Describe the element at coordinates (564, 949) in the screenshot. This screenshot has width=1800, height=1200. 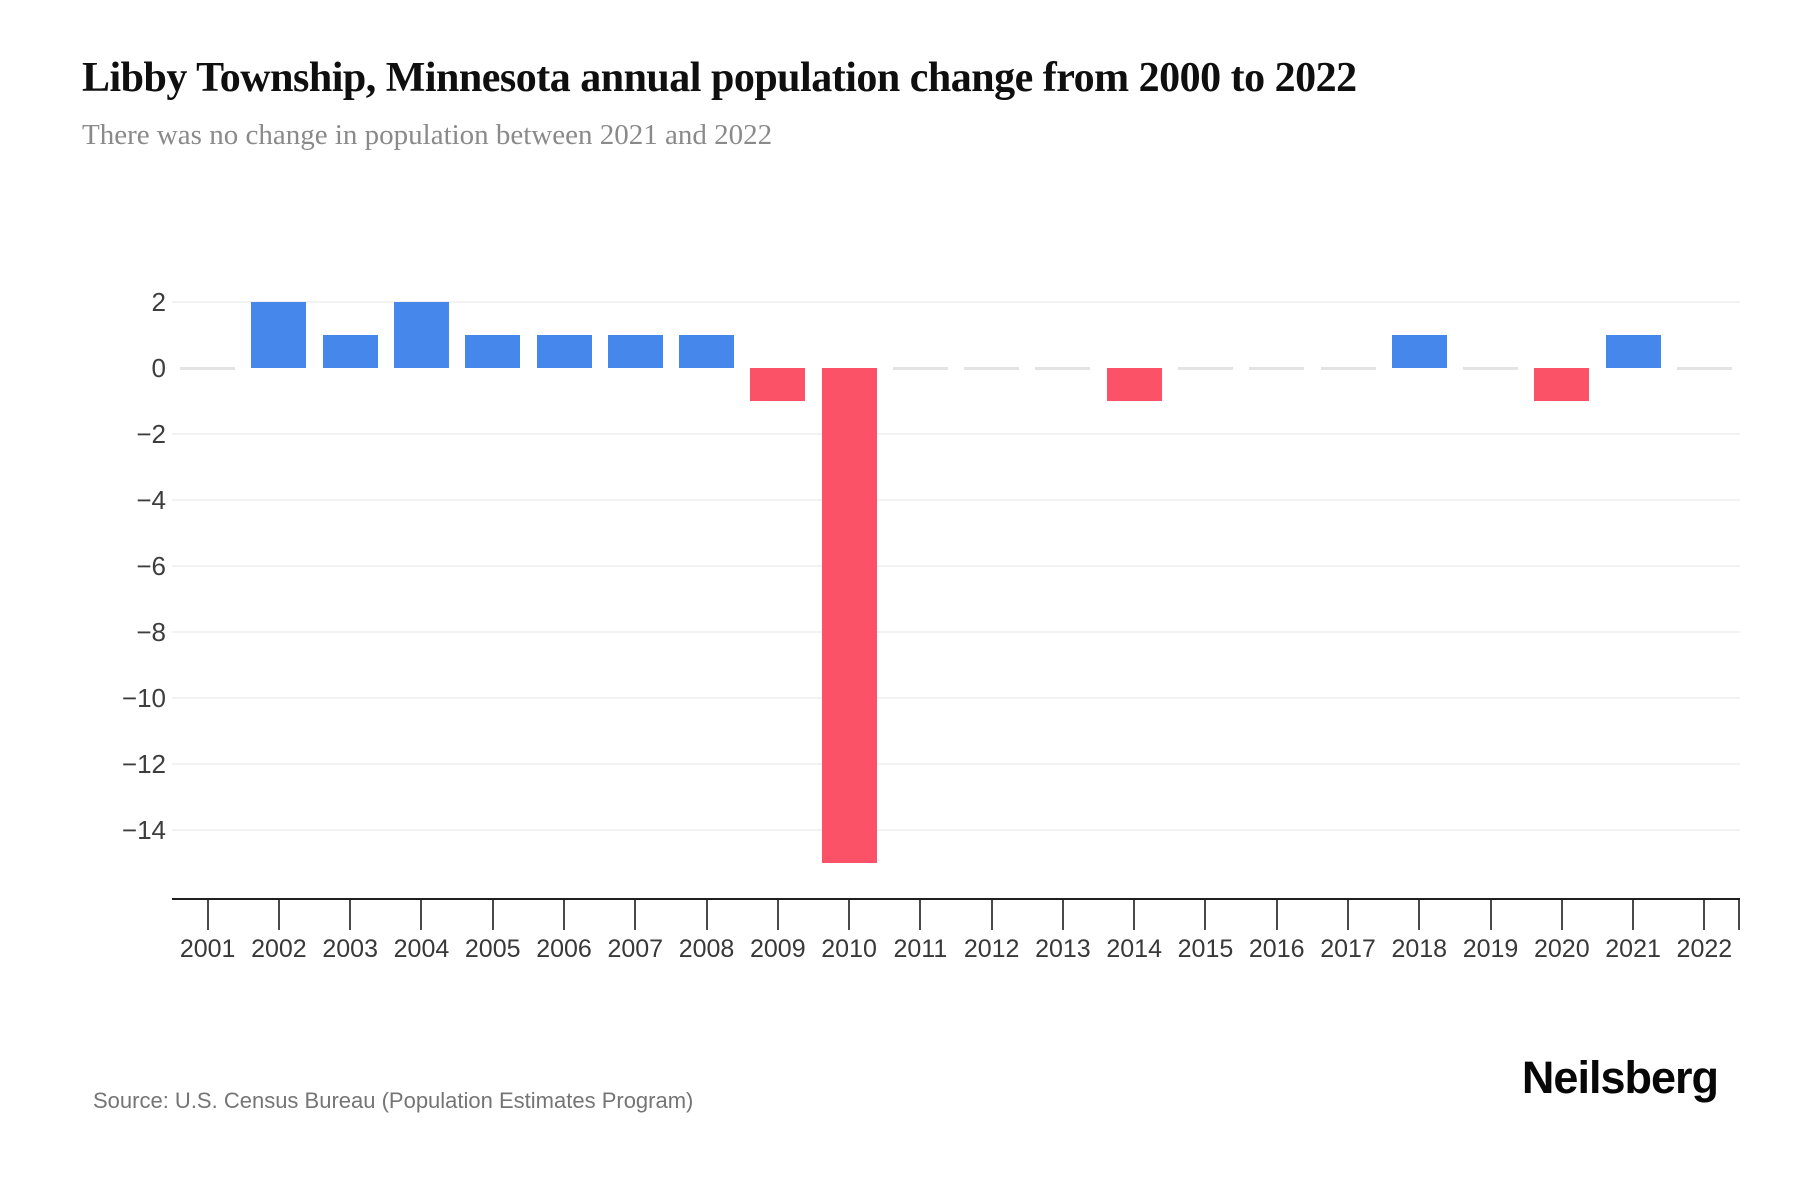
I see `x-axis-label-2006: 2006` at that location.